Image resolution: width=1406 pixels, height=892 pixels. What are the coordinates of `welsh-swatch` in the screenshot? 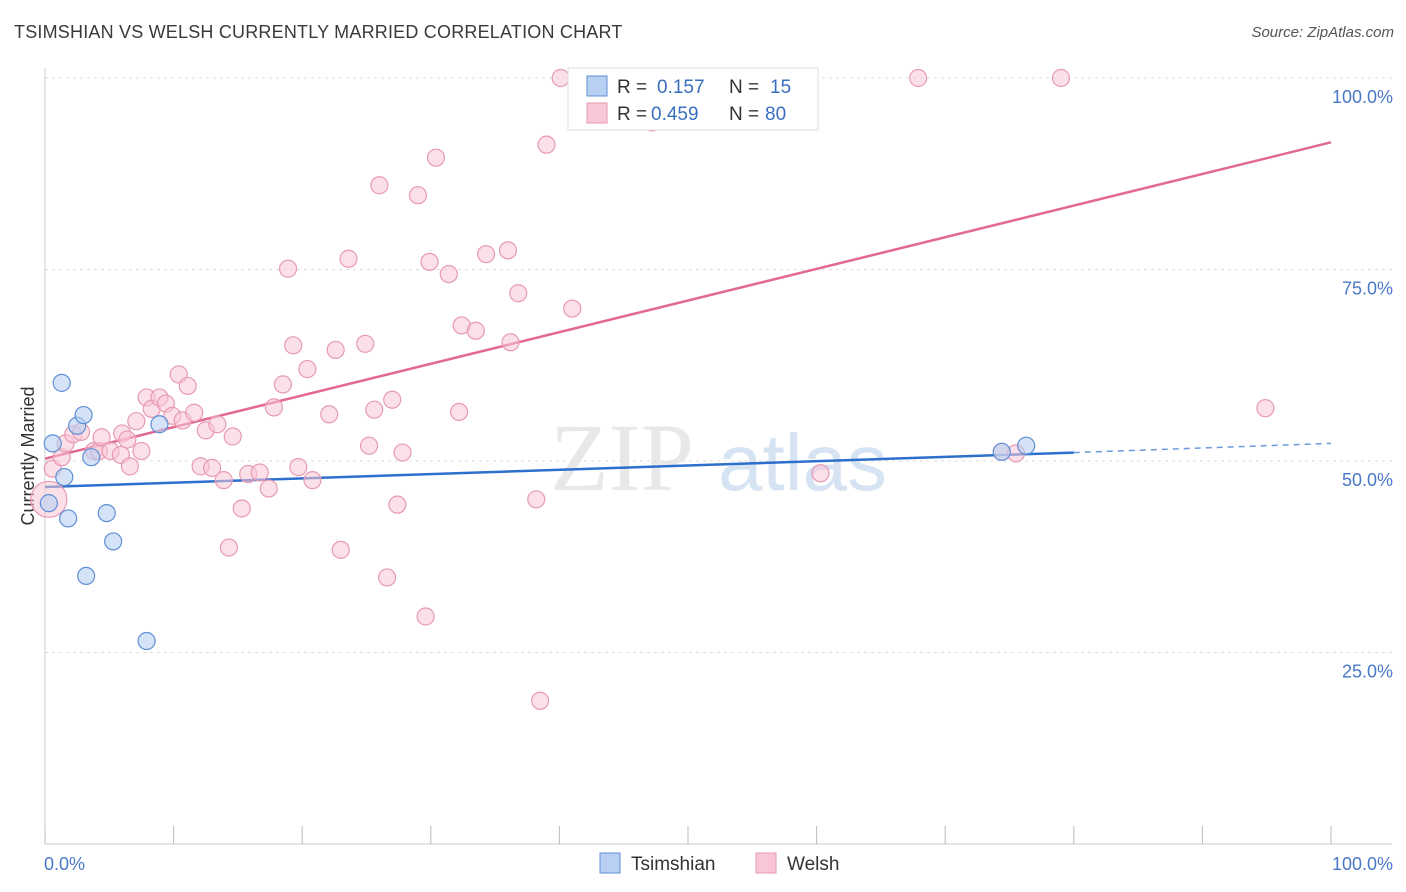 It's located at (597, 113).